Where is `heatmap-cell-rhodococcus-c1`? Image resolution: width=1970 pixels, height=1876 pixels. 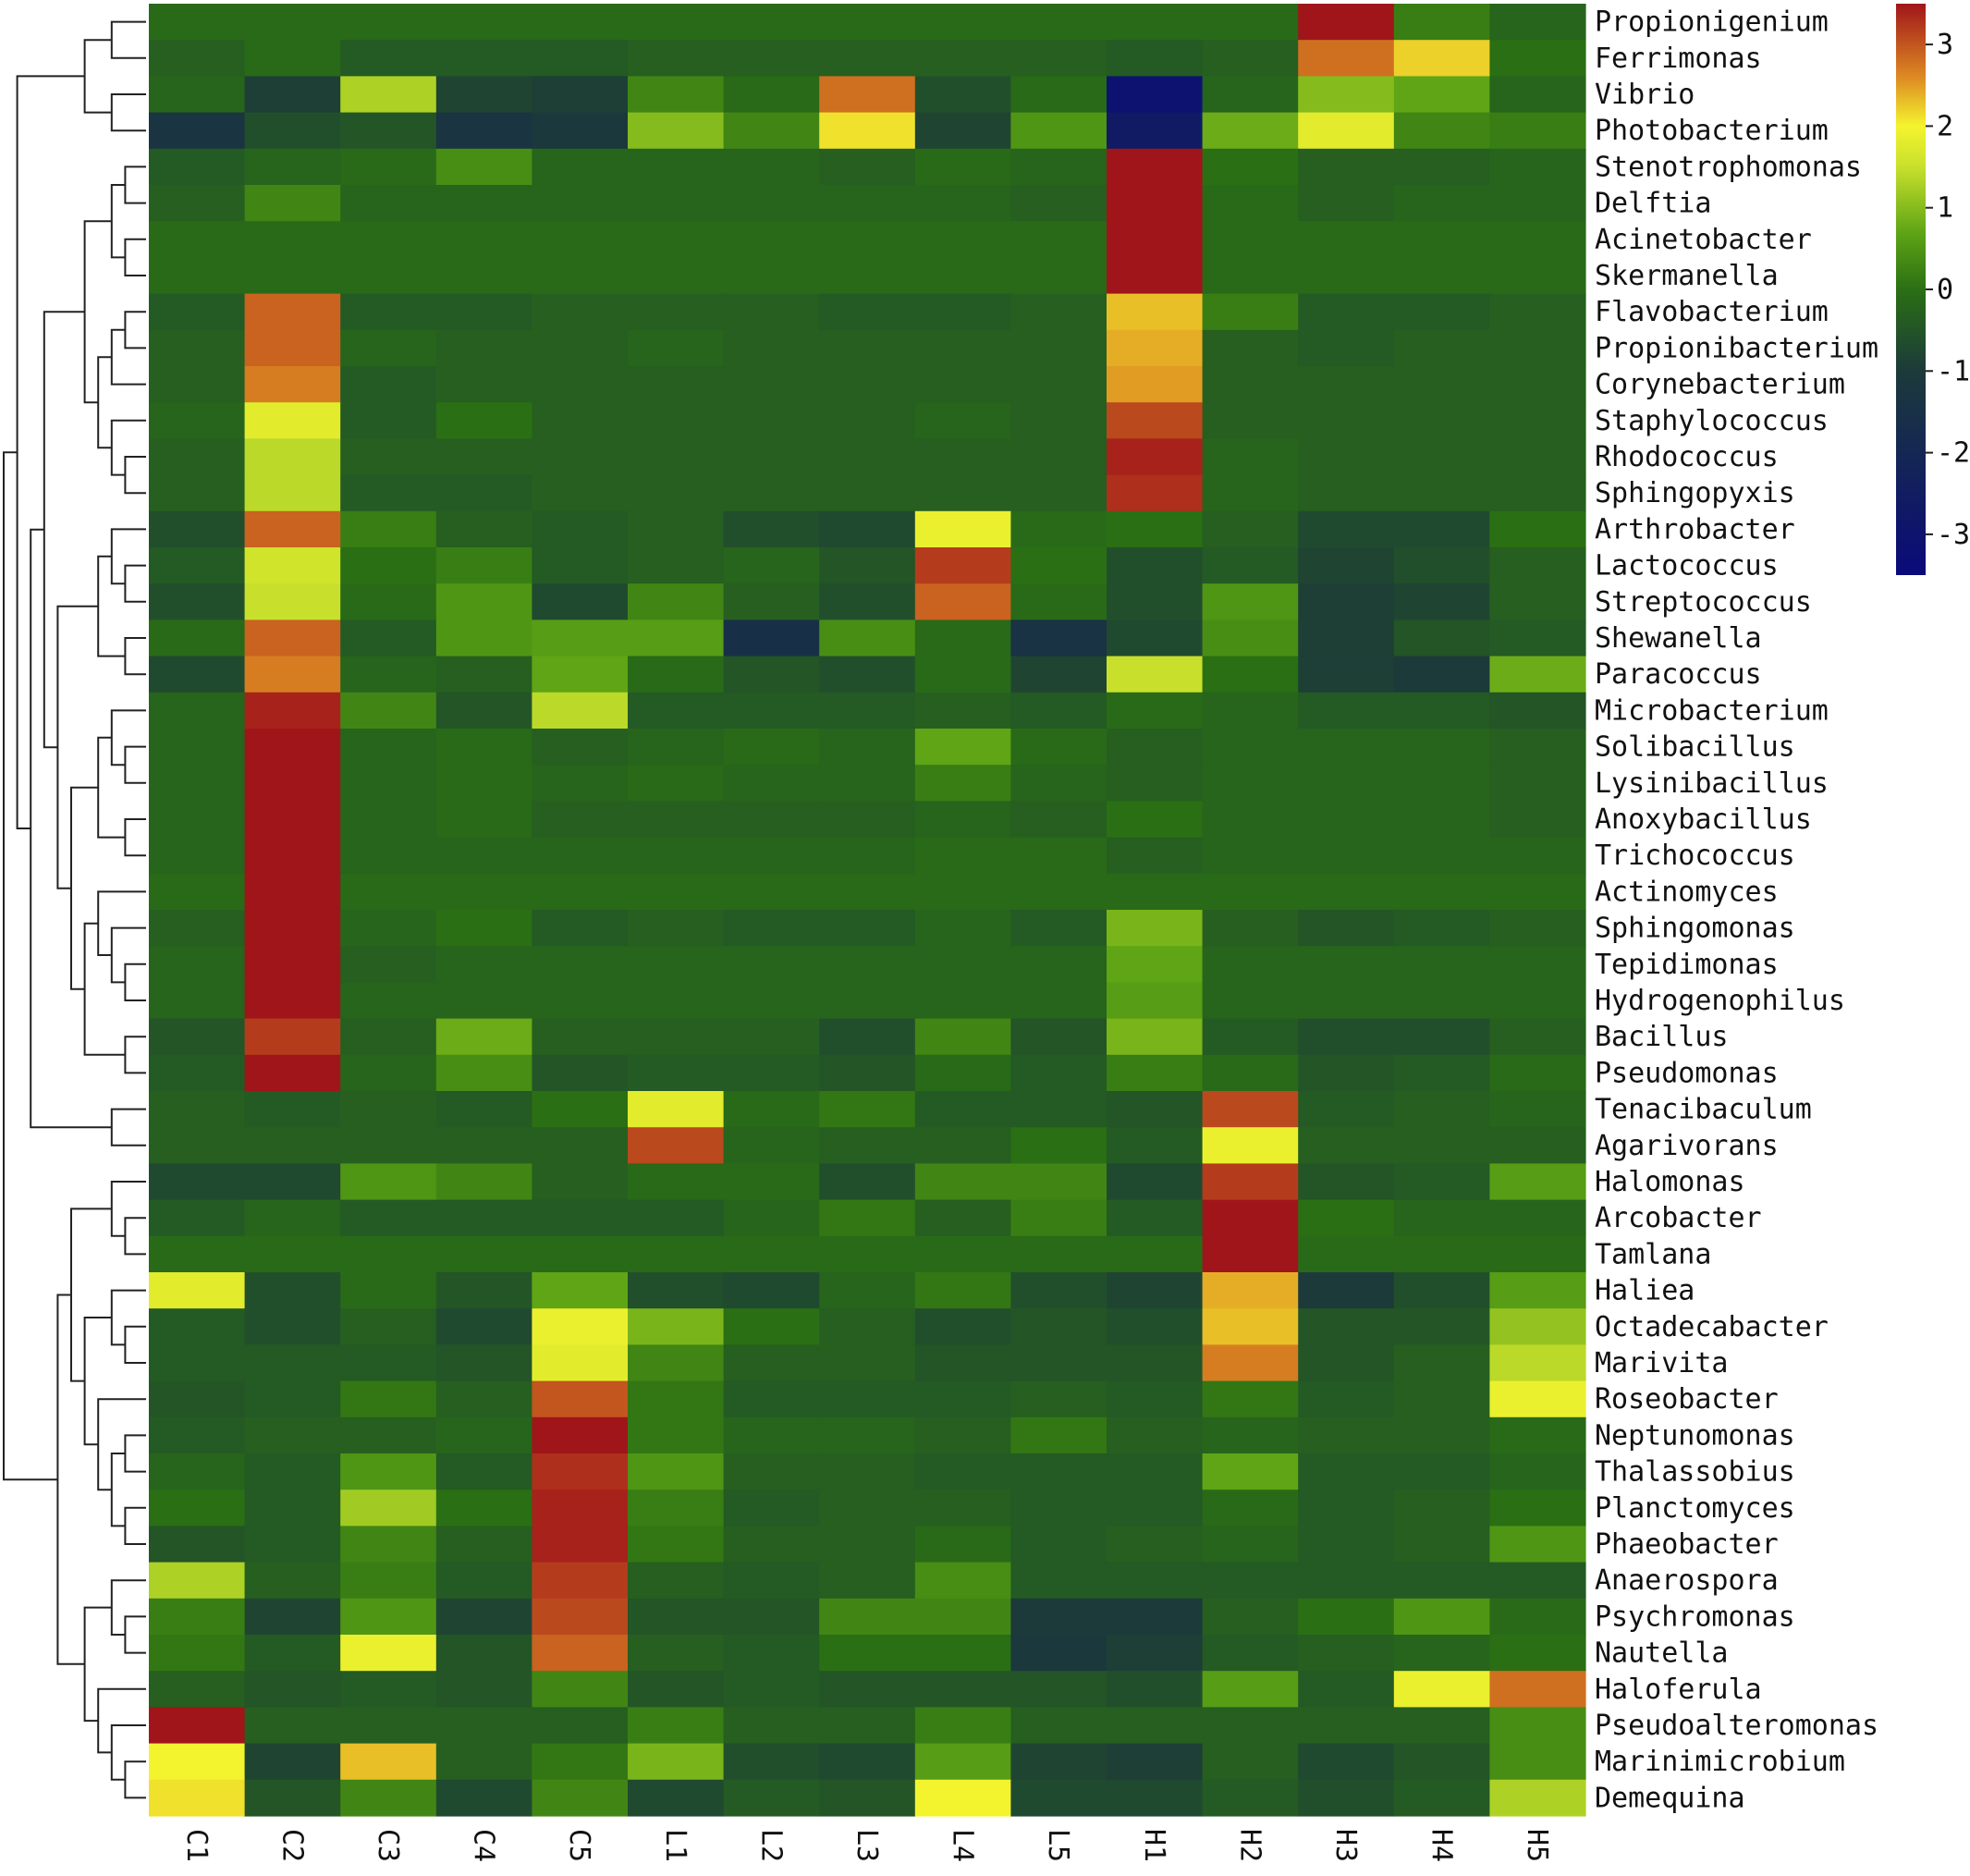
heatmap-cell-rhodococcus-c1 is located at coordinates (197, 457).